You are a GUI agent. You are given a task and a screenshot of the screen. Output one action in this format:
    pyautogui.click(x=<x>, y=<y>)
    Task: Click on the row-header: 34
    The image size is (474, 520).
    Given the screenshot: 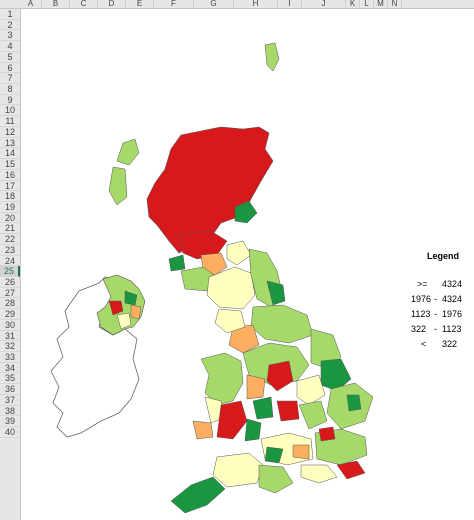 What is the action you would take?
    pyautogui.click(x=10, y=368)
    